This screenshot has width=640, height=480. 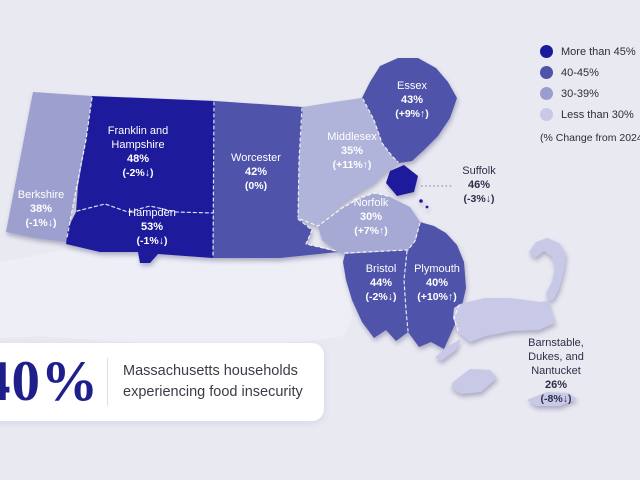 I want to click on legend-label: 40-45%, so click(x=580, y=72).